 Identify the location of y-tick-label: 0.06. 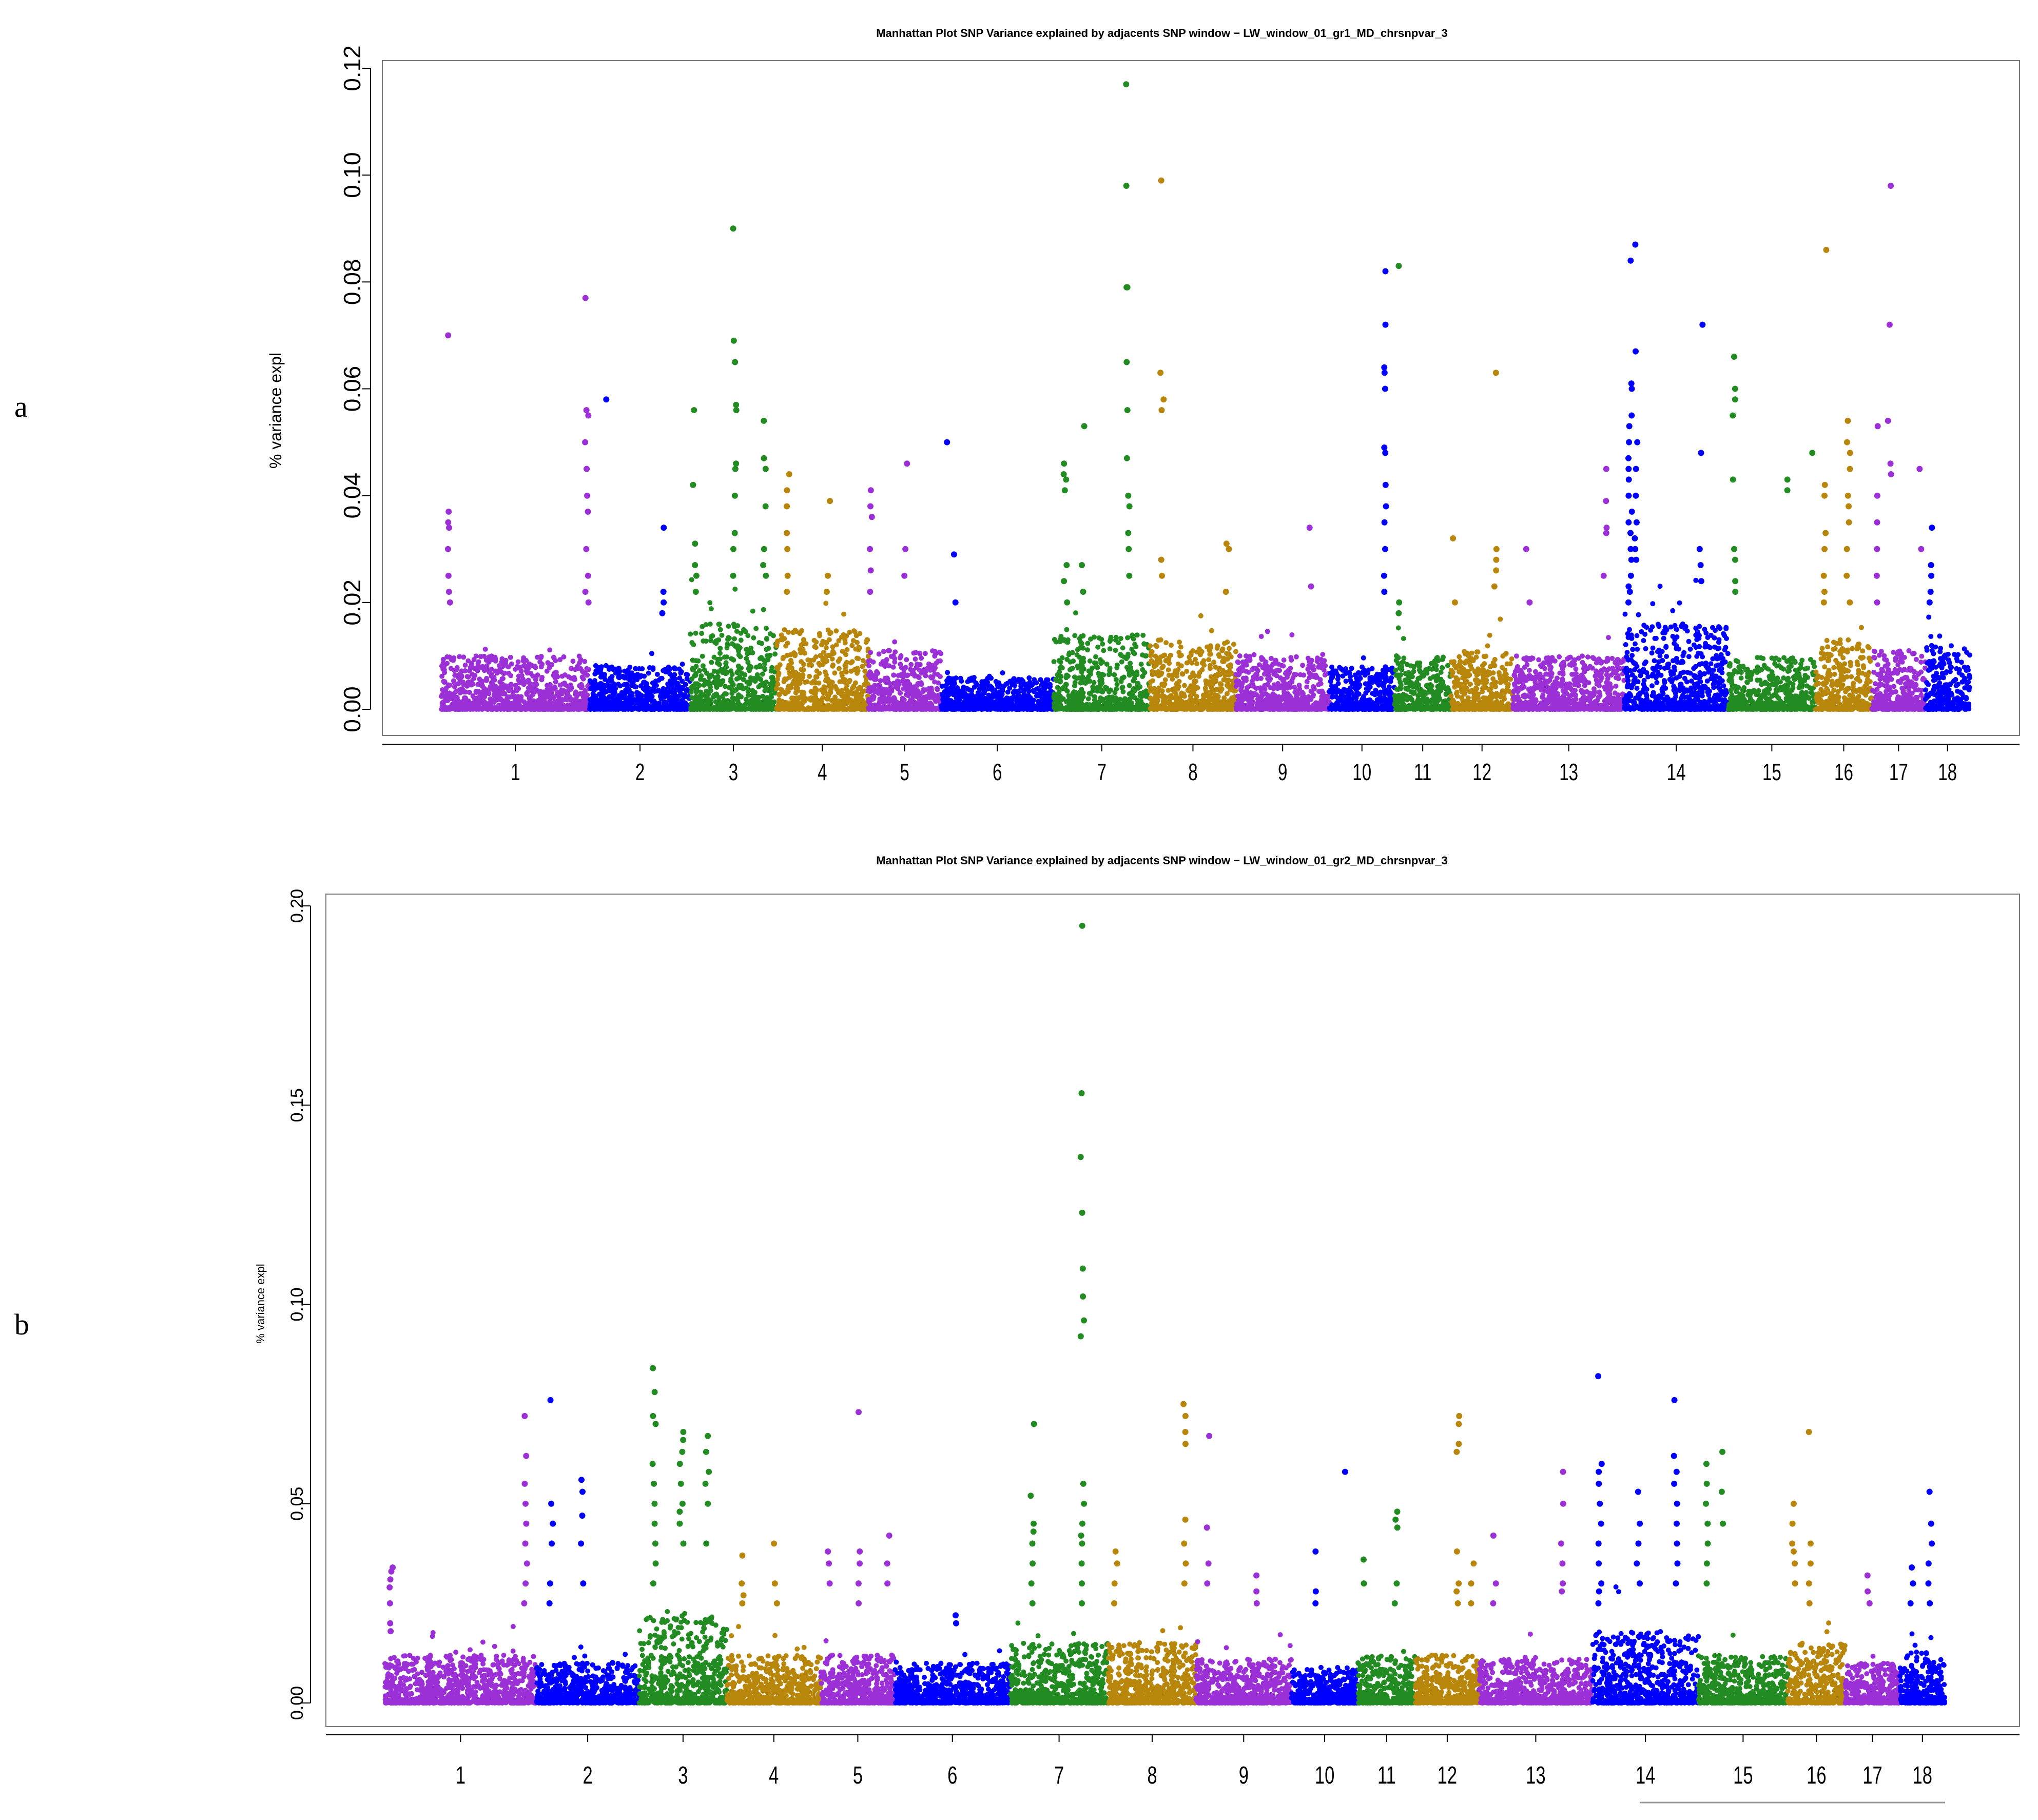
(352, 389).